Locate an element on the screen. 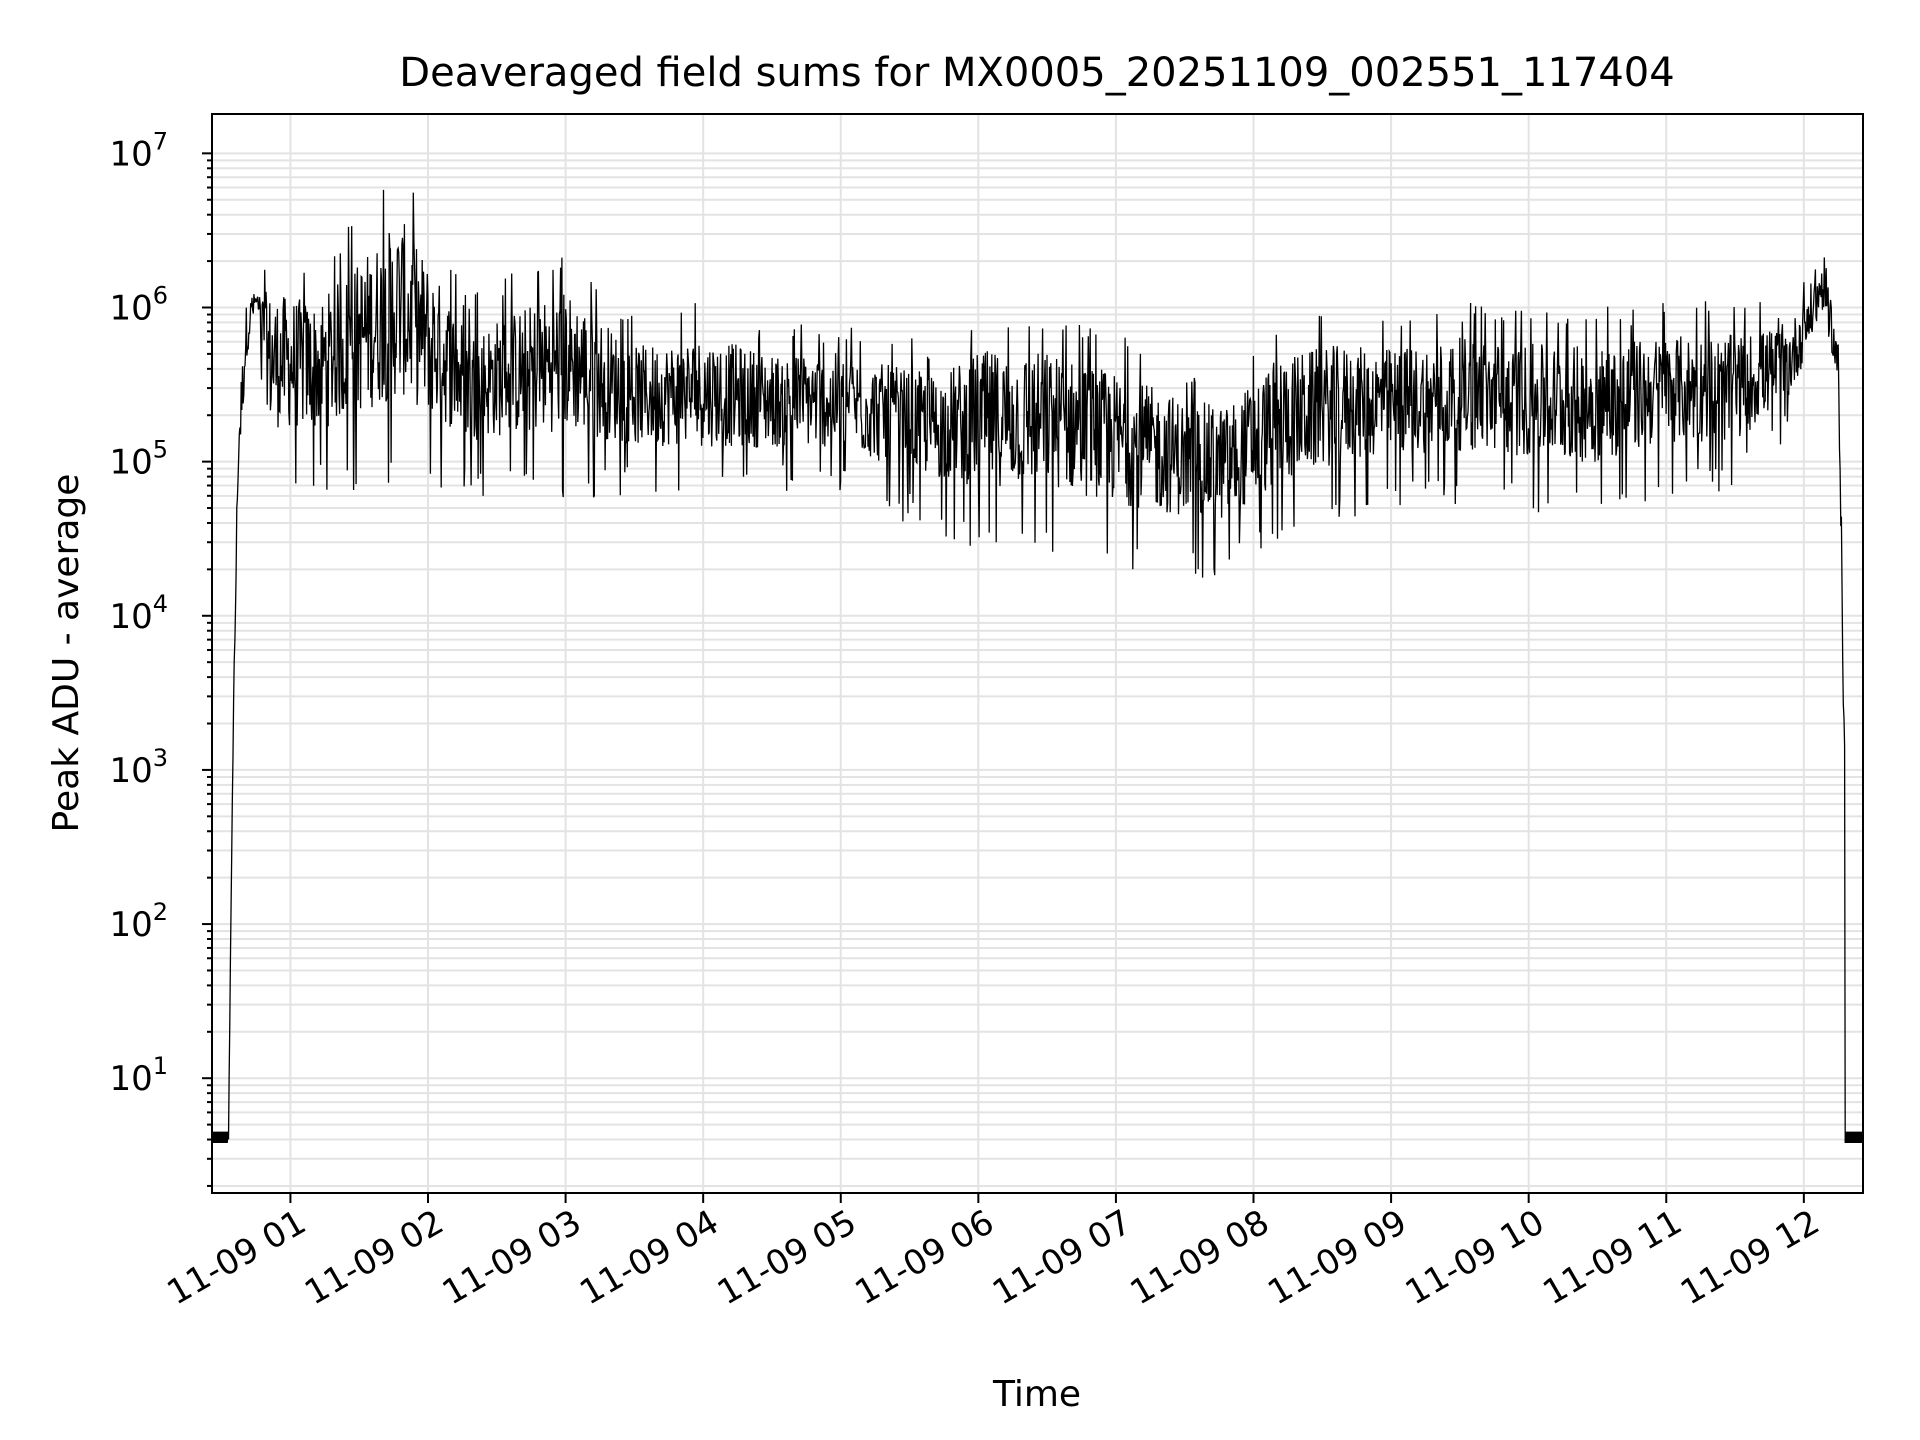 The height and width of the screenshot is (1440, 1920). y-tick-label: 10² is located at coordinates (138, 921).